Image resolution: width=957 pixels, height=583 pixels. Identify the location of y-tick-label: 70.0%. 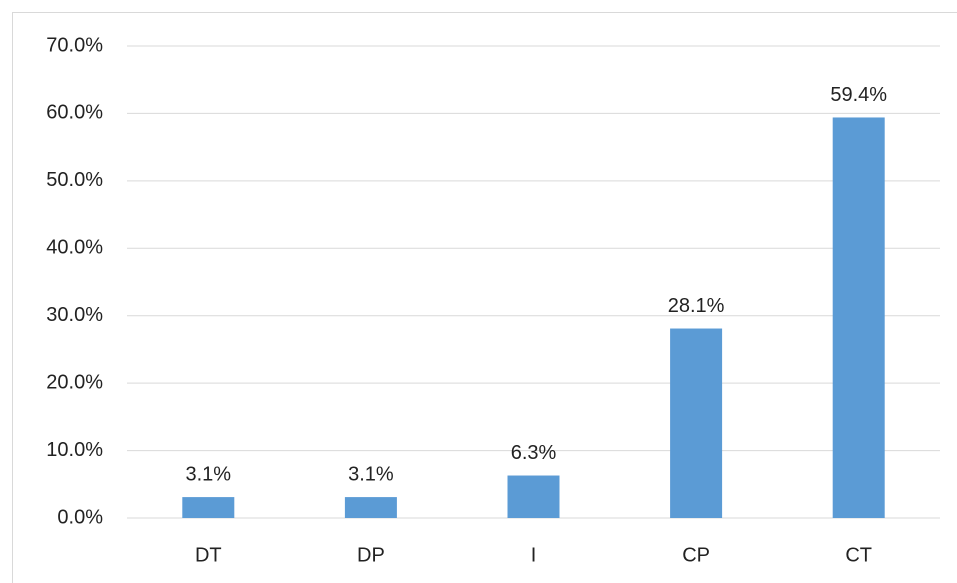
(74, 45).